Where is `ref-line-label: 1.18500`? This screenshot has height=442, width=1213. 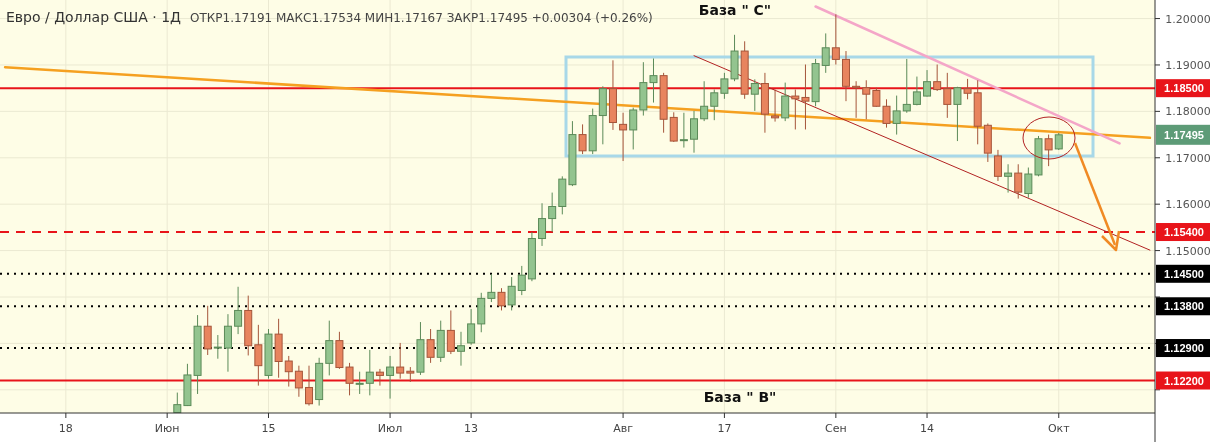 ref-line-label: 1.18500 is located at coordinates (1184, 88).